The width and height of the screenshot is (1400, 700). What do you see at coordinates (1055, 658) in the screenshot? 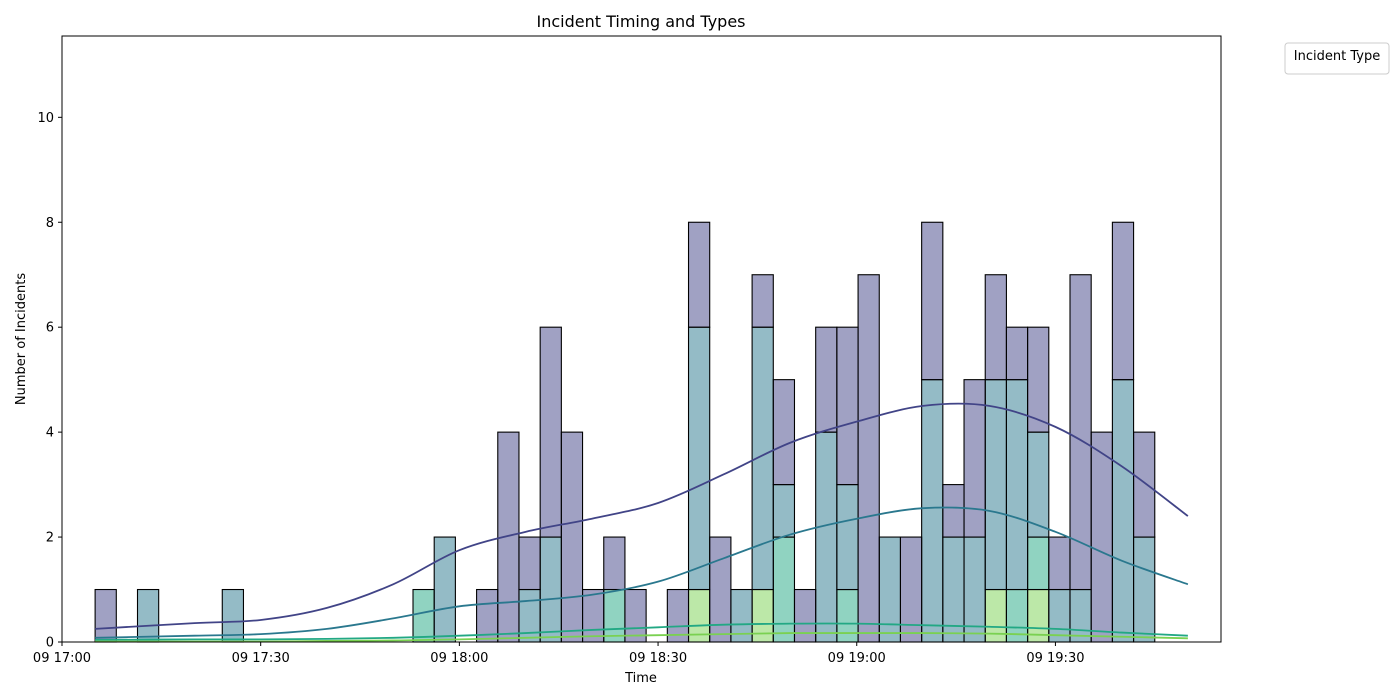
I see `x-tick-label: 09 19:30` at bounding box center [1055, 658].